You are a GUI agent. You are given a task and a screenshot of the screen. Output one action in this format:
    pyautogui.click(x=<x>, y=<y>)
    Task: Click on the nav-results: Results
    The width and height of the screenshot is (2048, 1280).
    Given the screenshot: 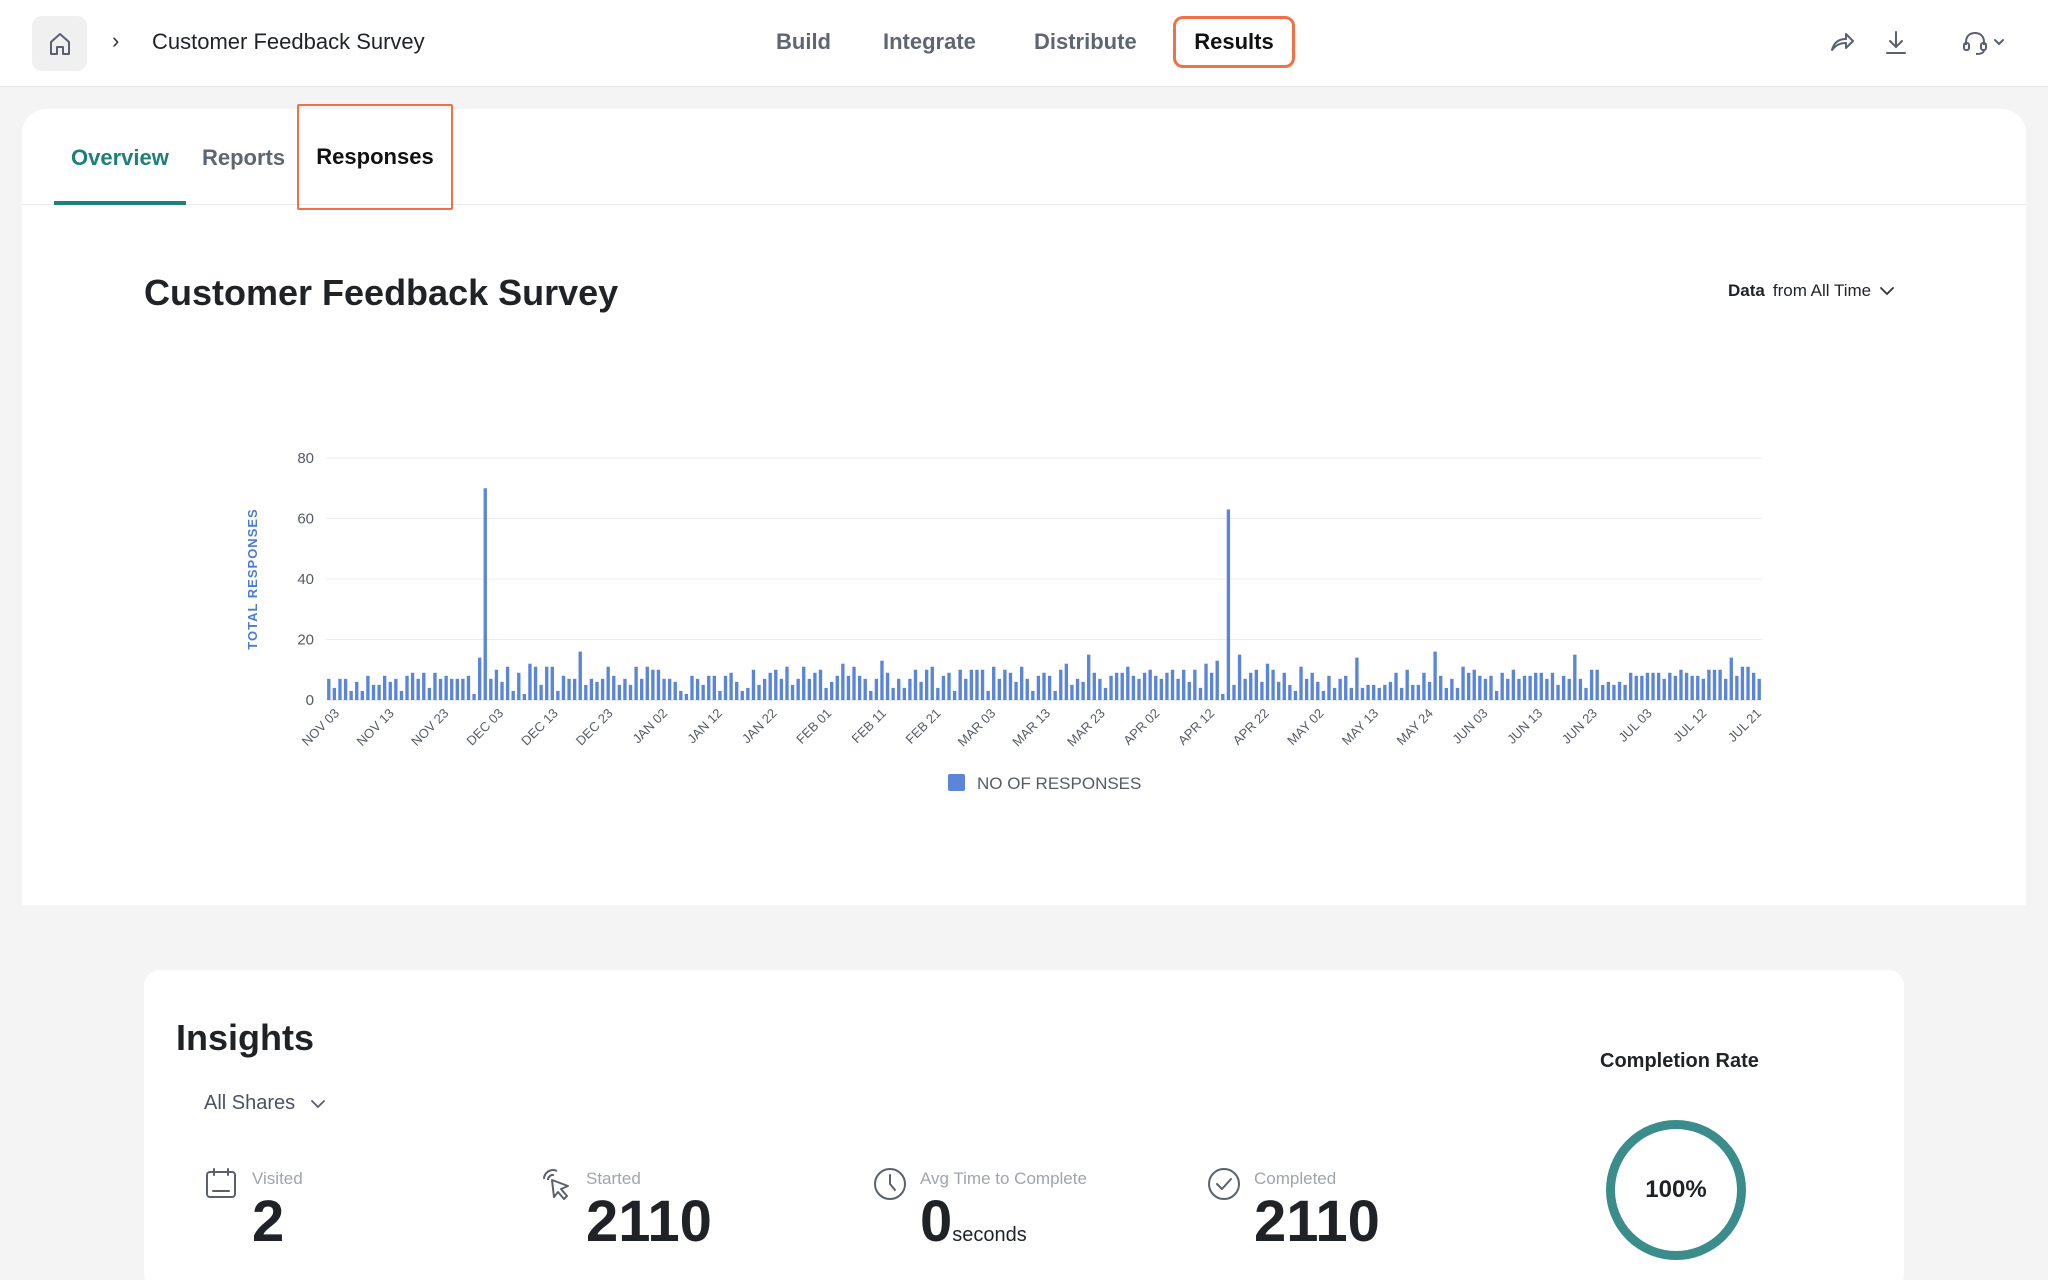 What is the action you would take?
    pyautogui.click(x=1234, y=42)
    